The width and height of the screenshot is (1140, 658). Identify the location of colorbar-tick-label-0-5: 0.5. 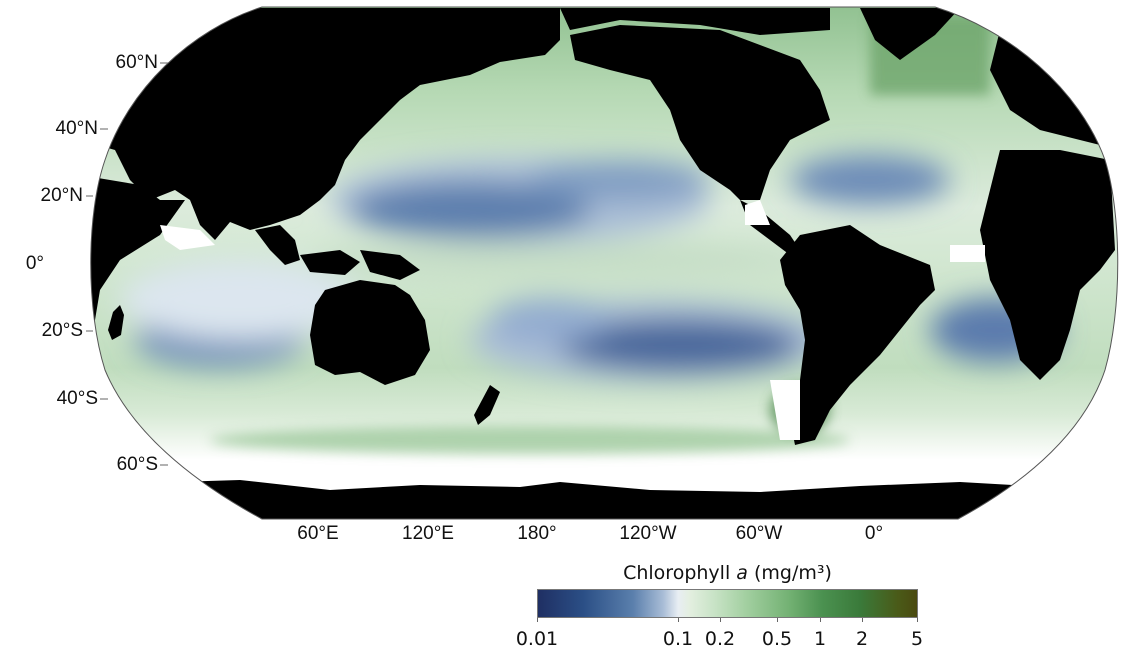
(777, 639).